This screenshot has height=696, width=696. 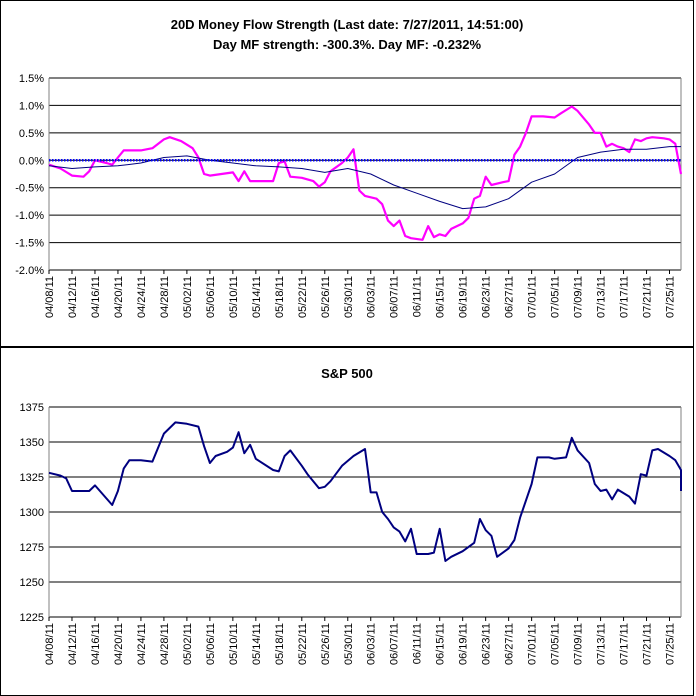 What do you see at coordinates (648, 297) in the screenshot?
I see `mf-x-tick-label: 07/21/11` at bounding box center [648, 297].